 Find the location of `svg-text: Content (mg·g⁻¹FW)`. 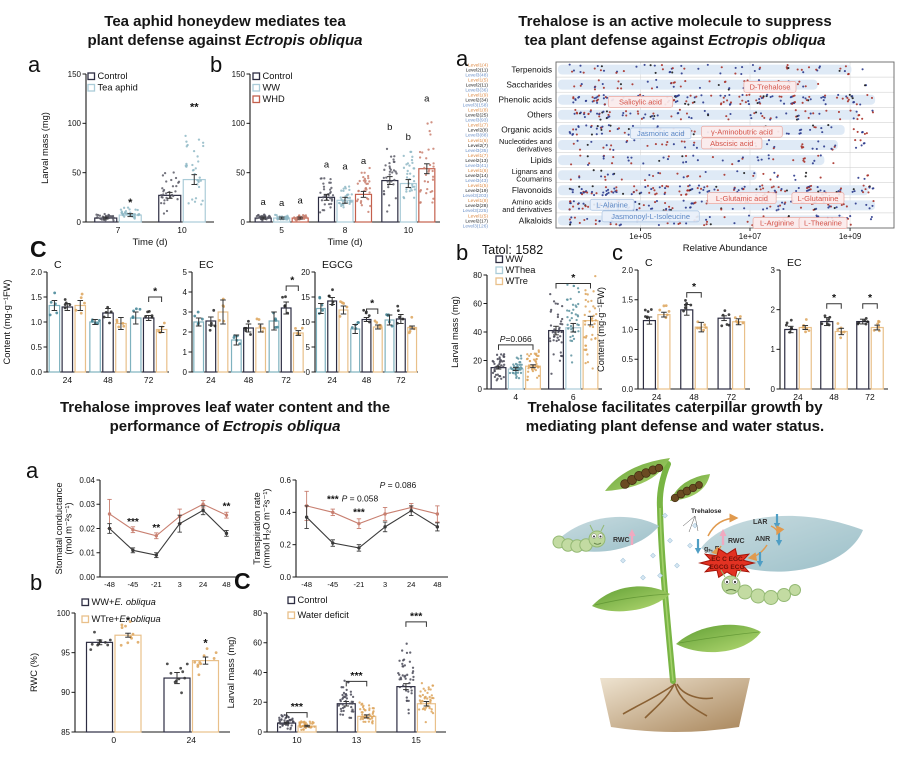

svg-text: Content (mg·g⁻¹FW) is located at coordinates (7, 322).